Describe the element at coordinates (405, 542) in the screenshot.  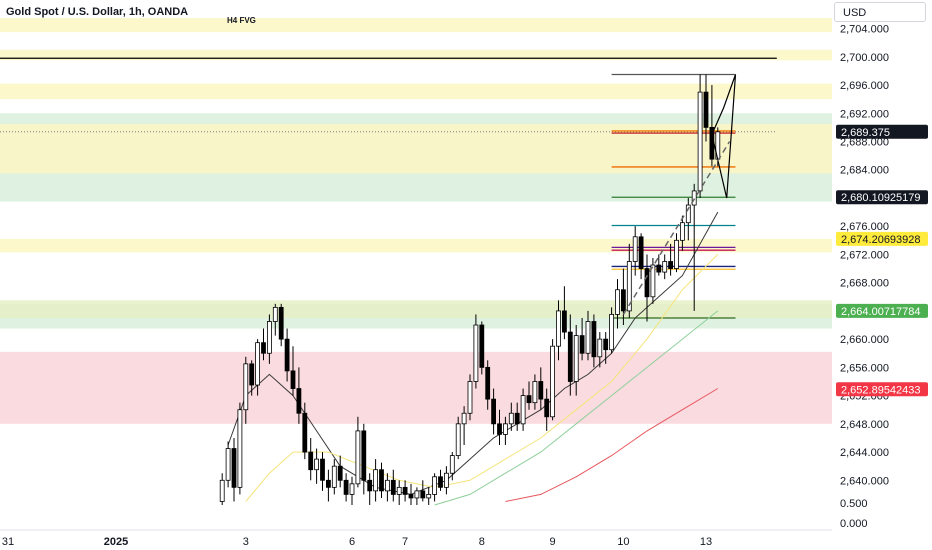
I see `x-tick-label: 7` at that location.